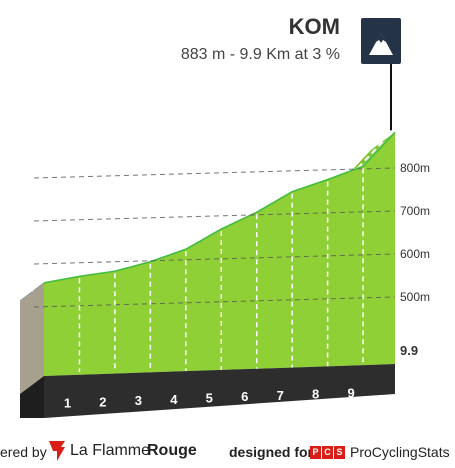  What do you see at coordinates (415, 297) in the screenshot?
I see `elevation-tick-500: 500m` at bounding box center [415, 297].